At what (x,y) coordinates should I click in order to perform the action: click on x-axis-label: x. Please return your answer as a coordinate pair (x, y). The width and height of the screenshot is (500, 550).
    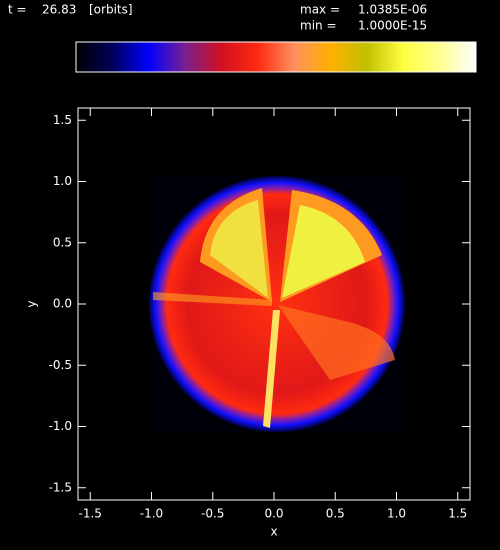
    Looking at the image, I should click on (273, 532).